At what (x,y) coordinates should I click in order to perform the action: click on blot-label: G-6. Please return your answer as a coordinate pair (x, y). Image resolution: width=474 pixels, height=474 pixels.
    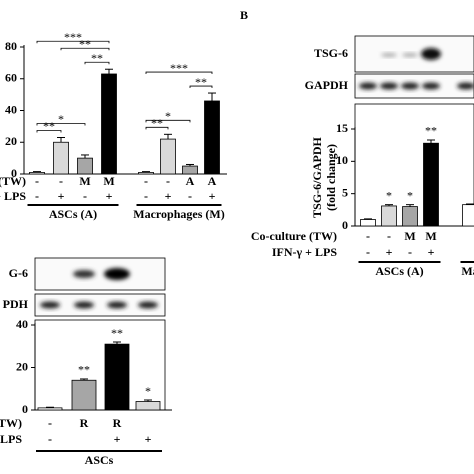
    Looking at the image, I should click on (18, 273).